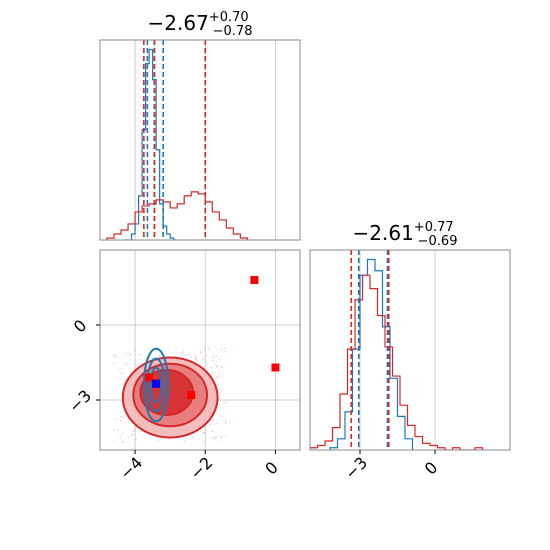 This screenshot has width=550, height=550. I want to click on marginal-2-frame, so click(410, 350).